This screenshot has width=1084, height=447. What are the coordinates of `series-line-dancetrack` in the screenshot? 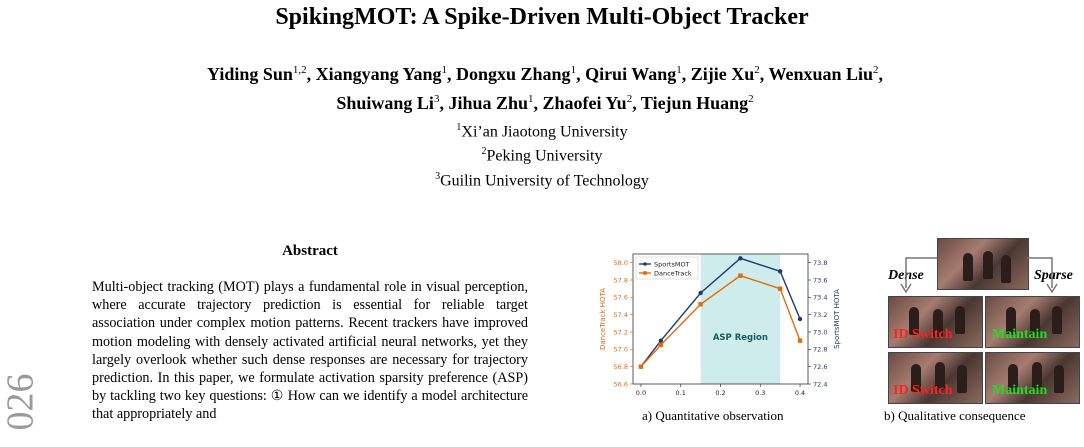 It's located at (720, 321).